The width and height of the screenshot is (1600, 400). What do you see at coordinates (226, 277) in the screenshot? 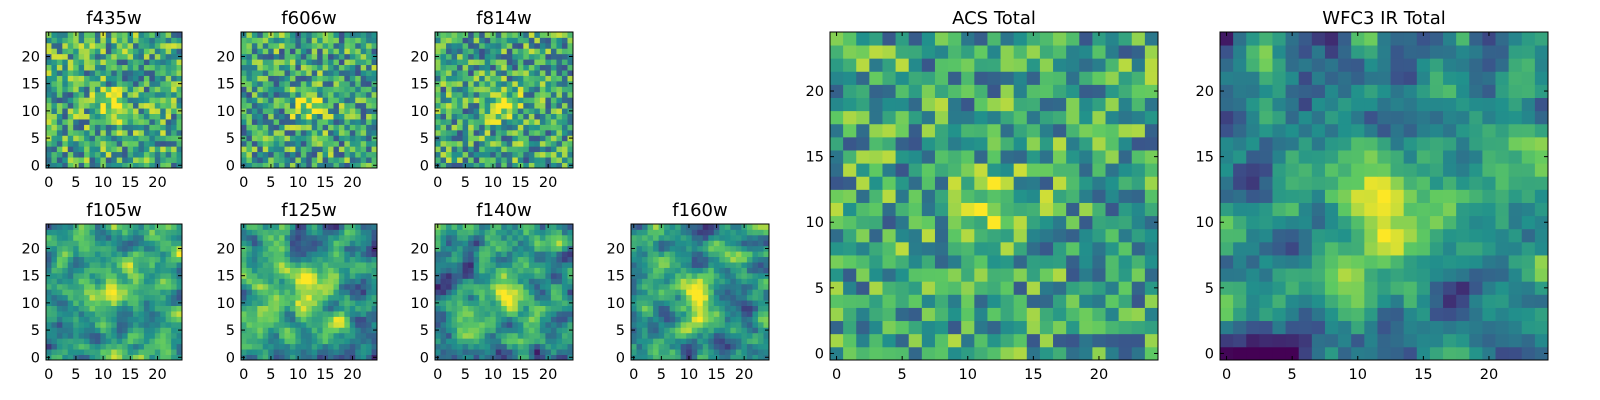
I see `y-tick-label: 15` at bounding box center [226, 277].